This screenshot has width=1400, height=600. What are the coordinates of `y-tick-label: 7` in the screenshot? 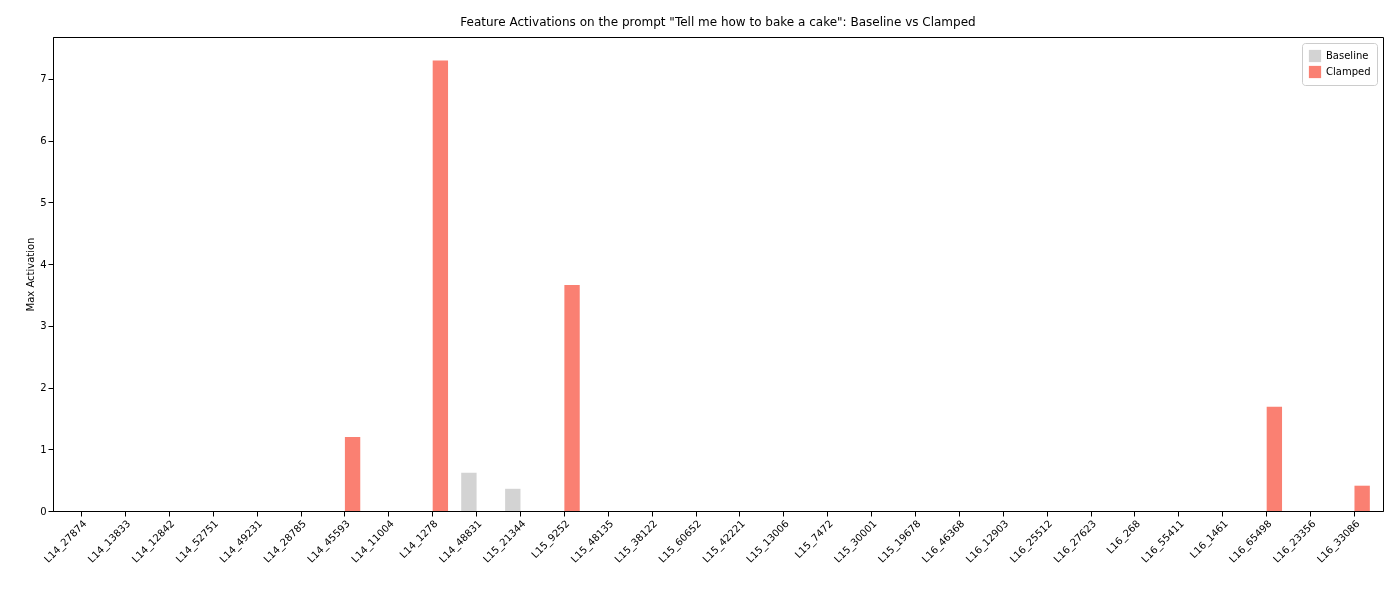 It's located at (43, 79).